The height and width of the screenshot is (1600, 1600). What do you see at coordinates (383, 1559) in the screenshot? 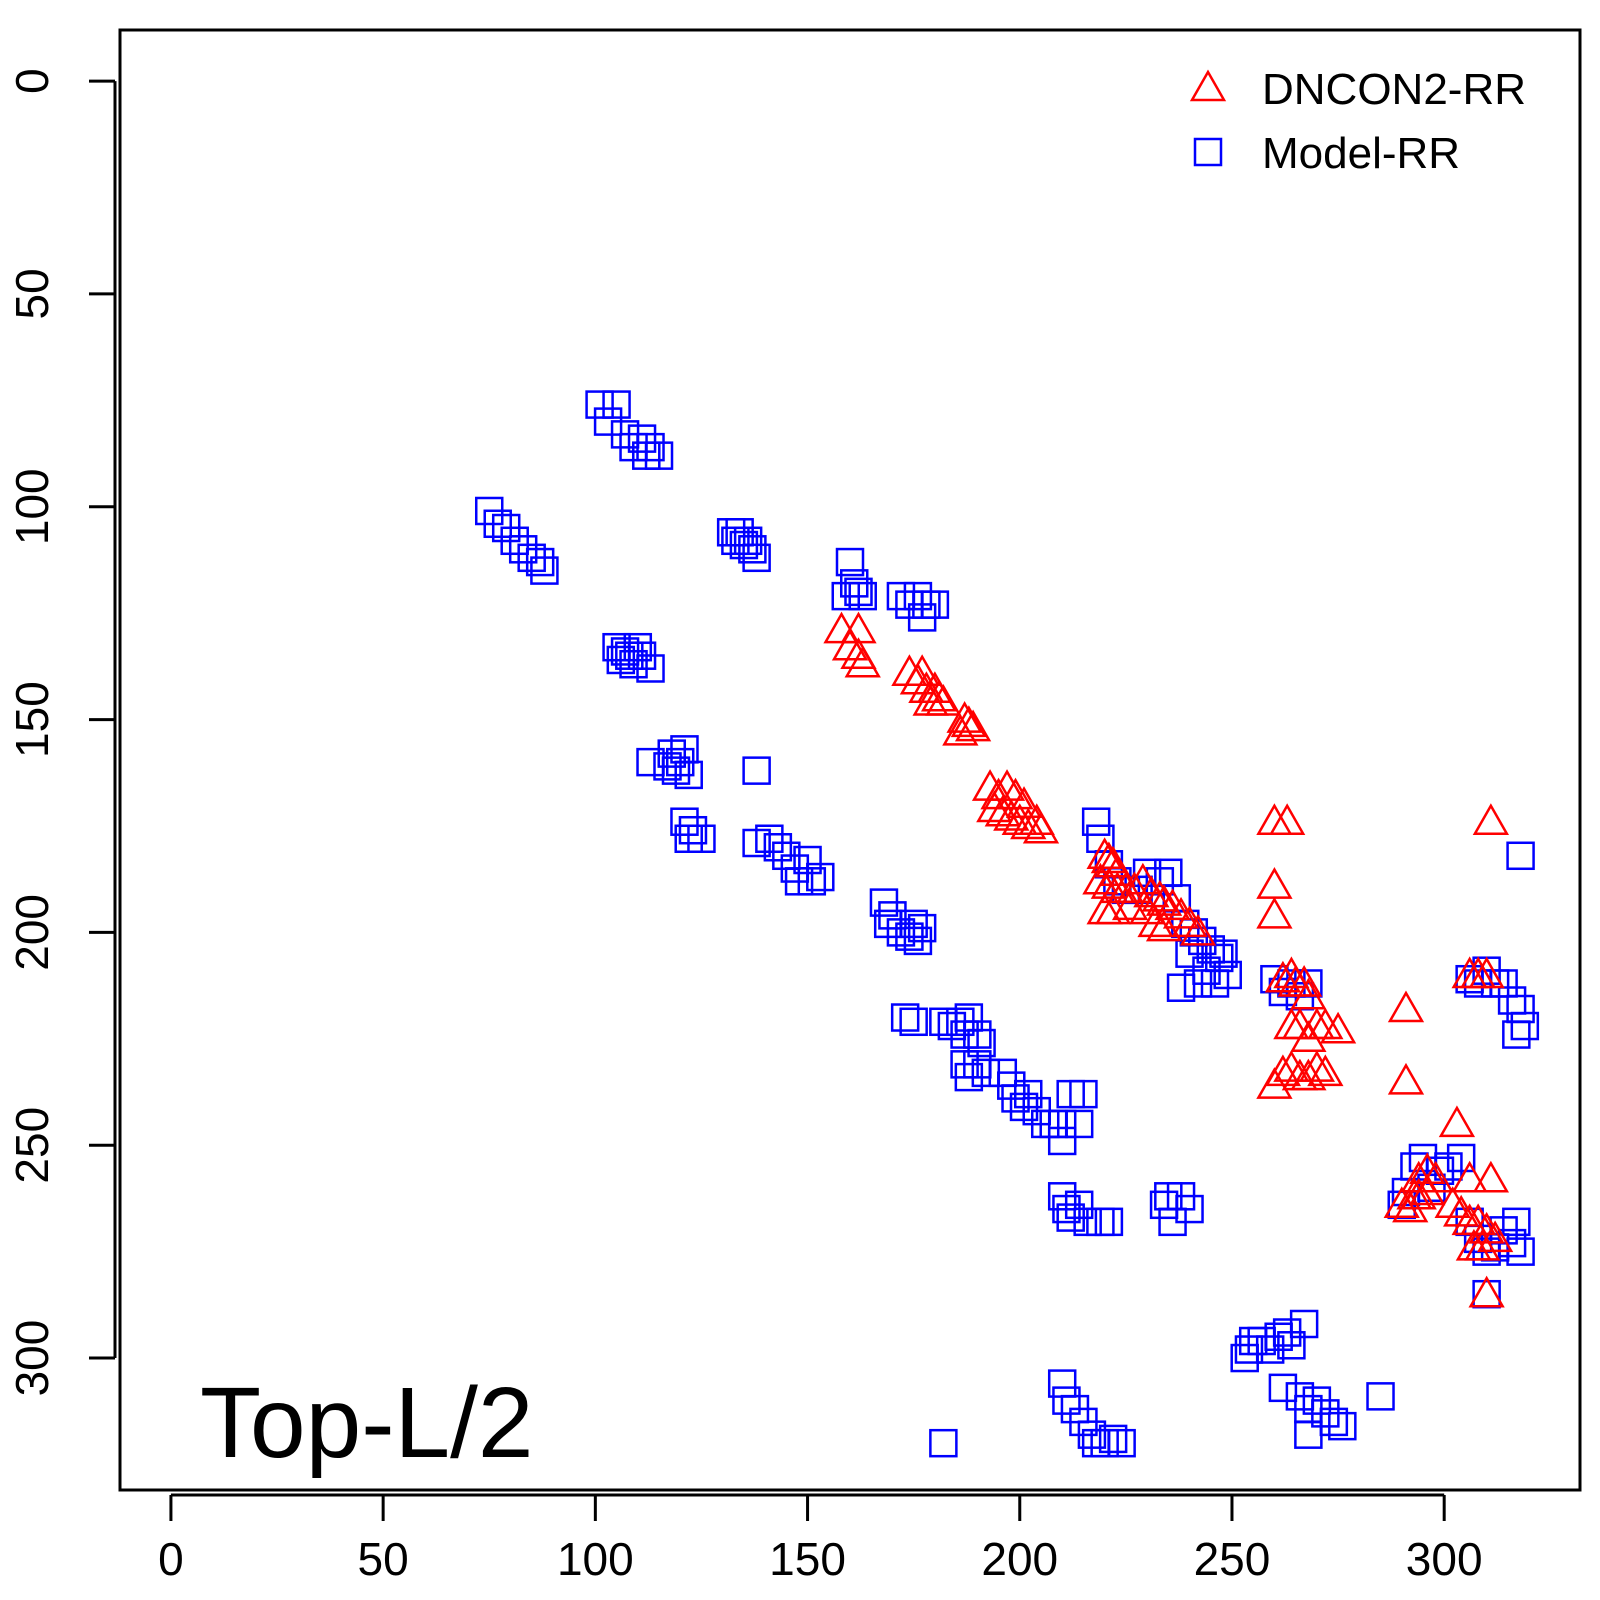
I see `x-tick-label: 50` at bounding box center [383, 1559].